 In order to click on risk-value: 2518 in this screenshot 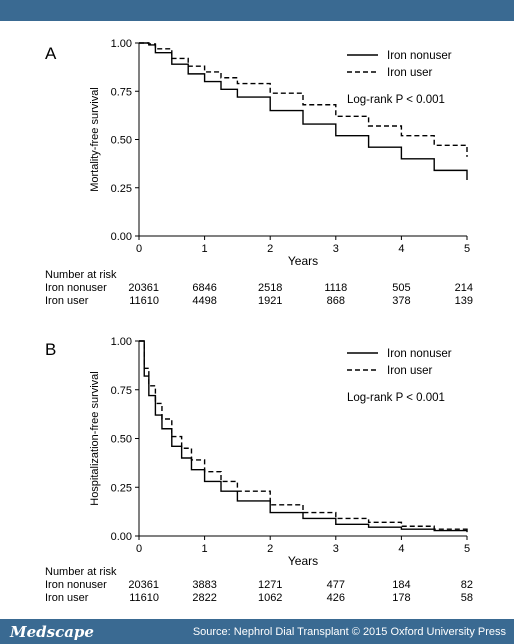, I will do `click(270, 288)`.